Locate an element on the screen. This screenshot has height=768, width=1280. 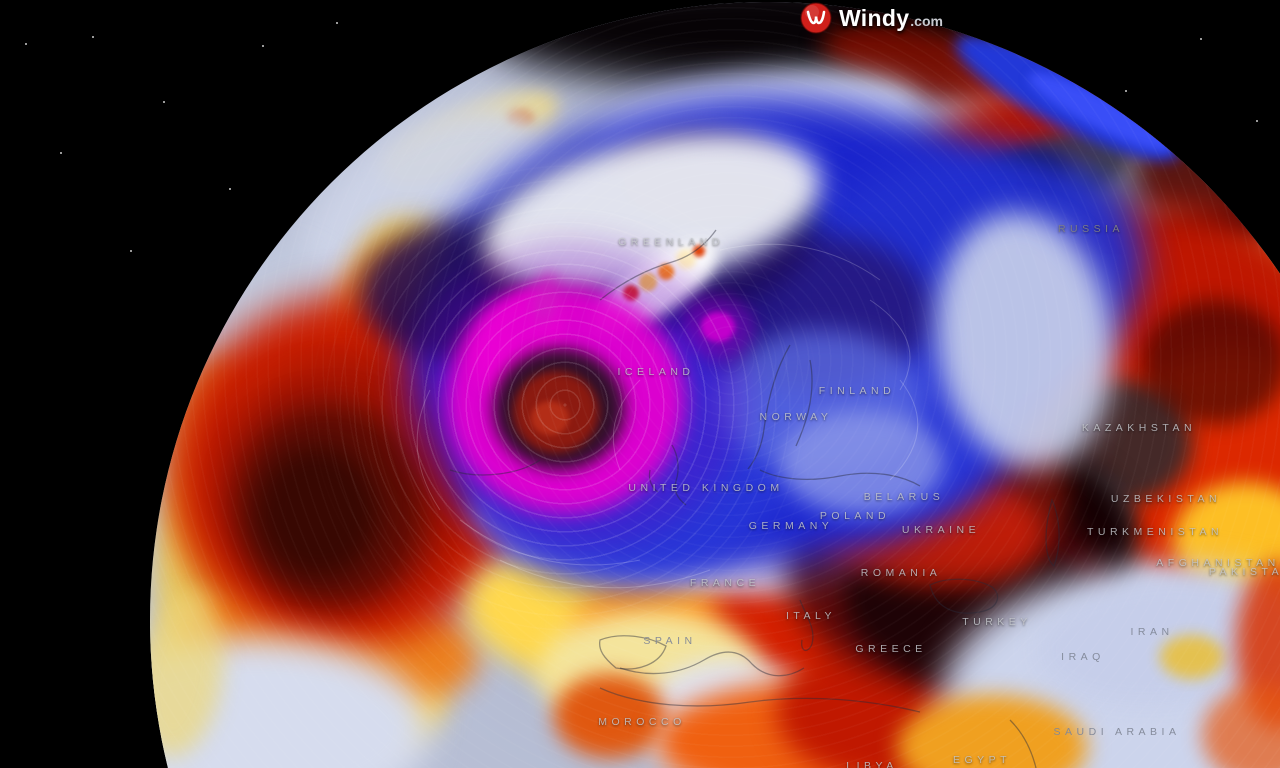
map-label-iraq: IRAQ is located at coordinates (1083, 657).